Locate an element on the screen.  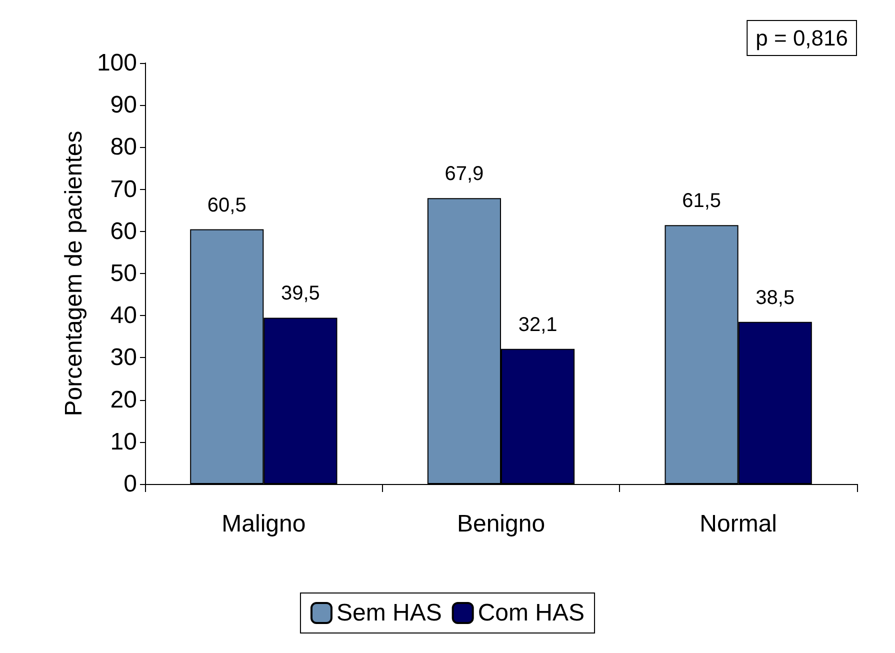
y-tick-label: 30 is located at coordinates (123, 358).